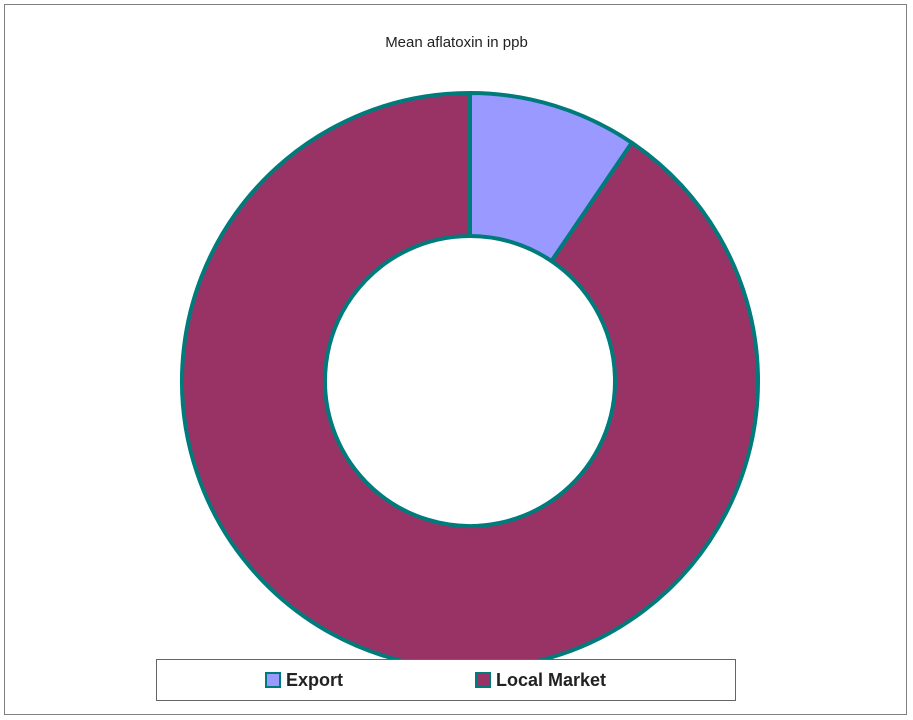 Image resolution: width=913 pixels, height=720 pixels. I want to click on legend-swatch-local-market, so click(483, 680).